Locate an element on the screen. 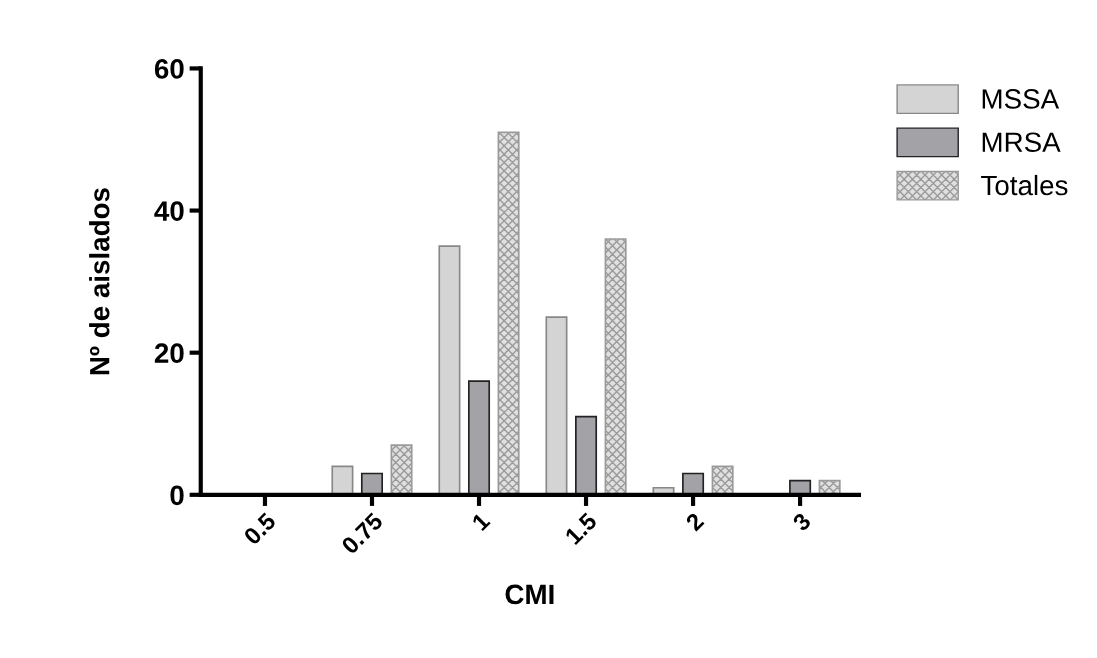 The height and width of the screenshot is (658, 1097). x-tick-label: 3 is located at coordinates (801, 521).